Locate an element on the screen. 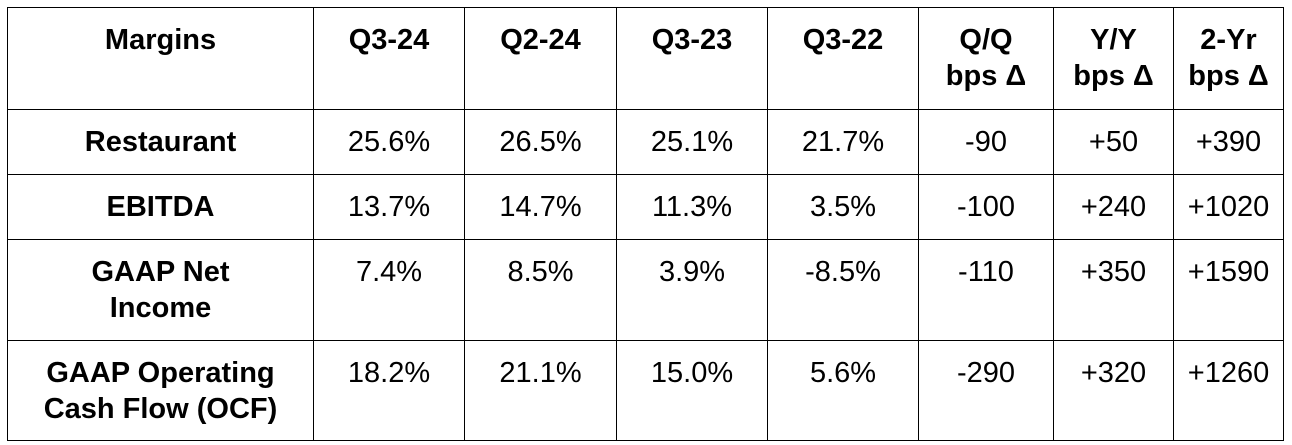  table-cell: 15.0% is located at coordinates (692, 390).